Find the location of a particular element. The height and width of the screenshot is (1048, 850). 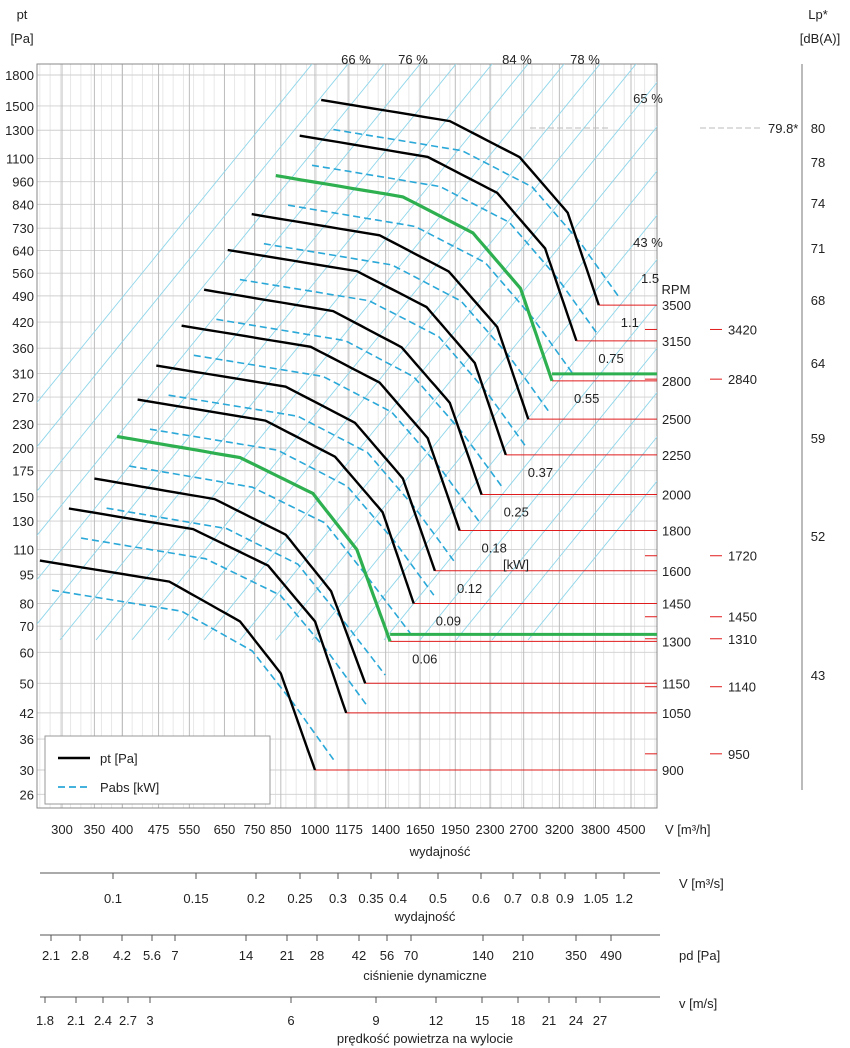

legend: pt [Pa] Pabs [kW] is located at coordinates (157, 770).